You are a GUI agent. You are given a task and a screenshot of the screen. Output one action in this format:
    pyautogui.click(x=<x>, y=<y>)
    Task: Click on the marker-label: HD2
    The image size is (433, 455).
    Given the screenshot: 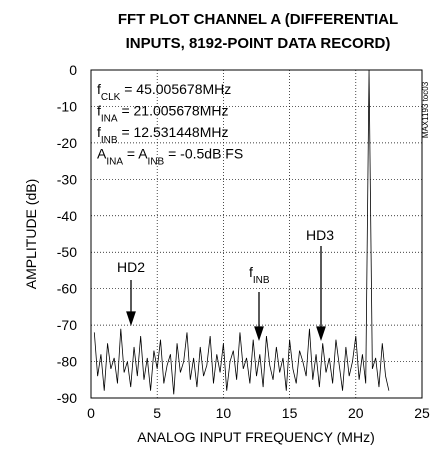 What is the action you would take?
    pyautogui.click(x=131, y=267)
    